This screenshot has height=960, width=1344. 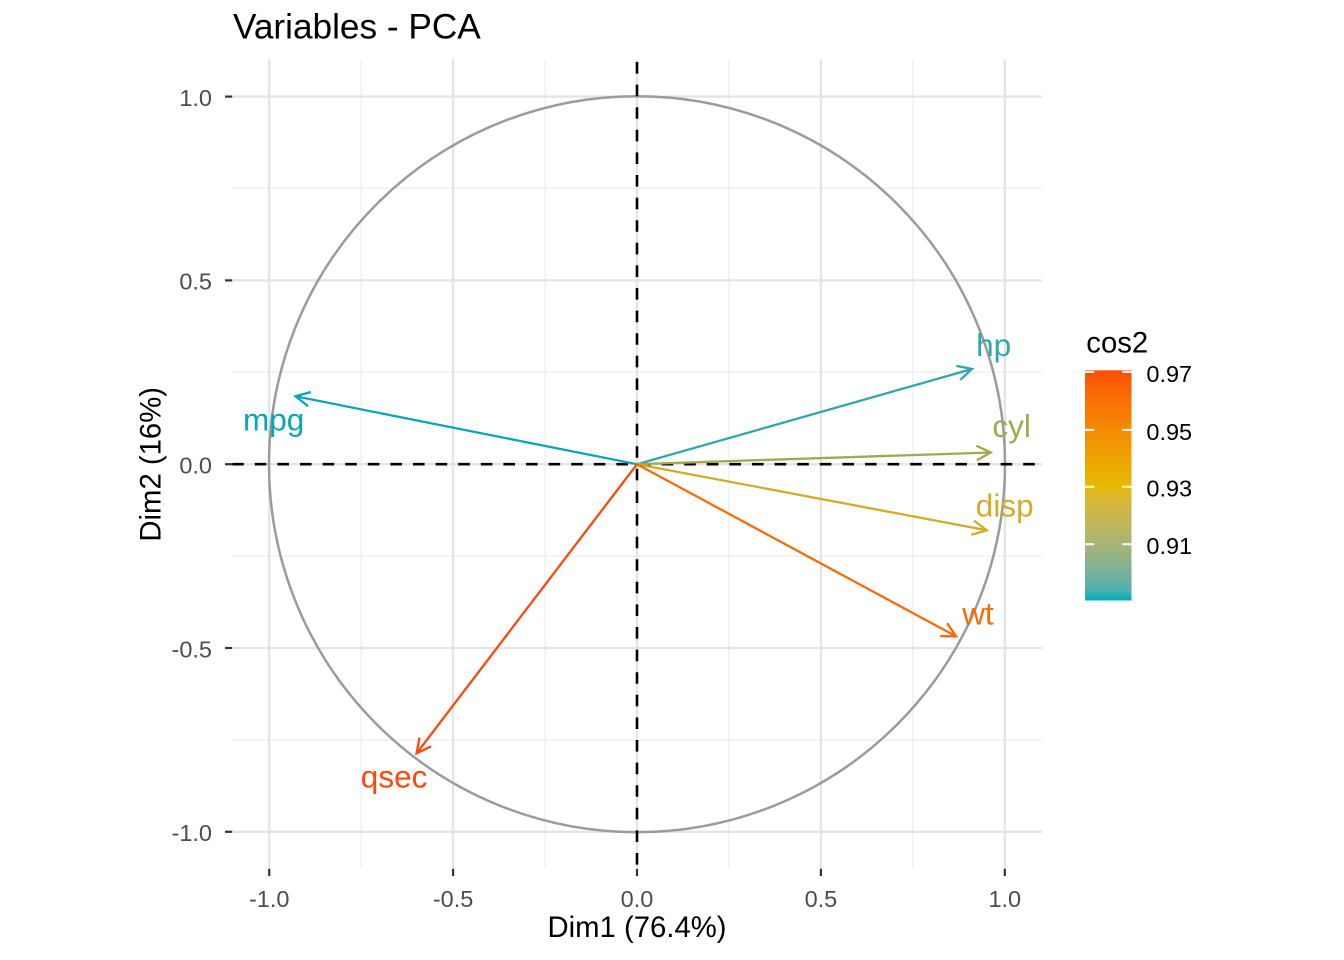 I want to click on svg-text: 0.95, so click(x=1169, y=432).